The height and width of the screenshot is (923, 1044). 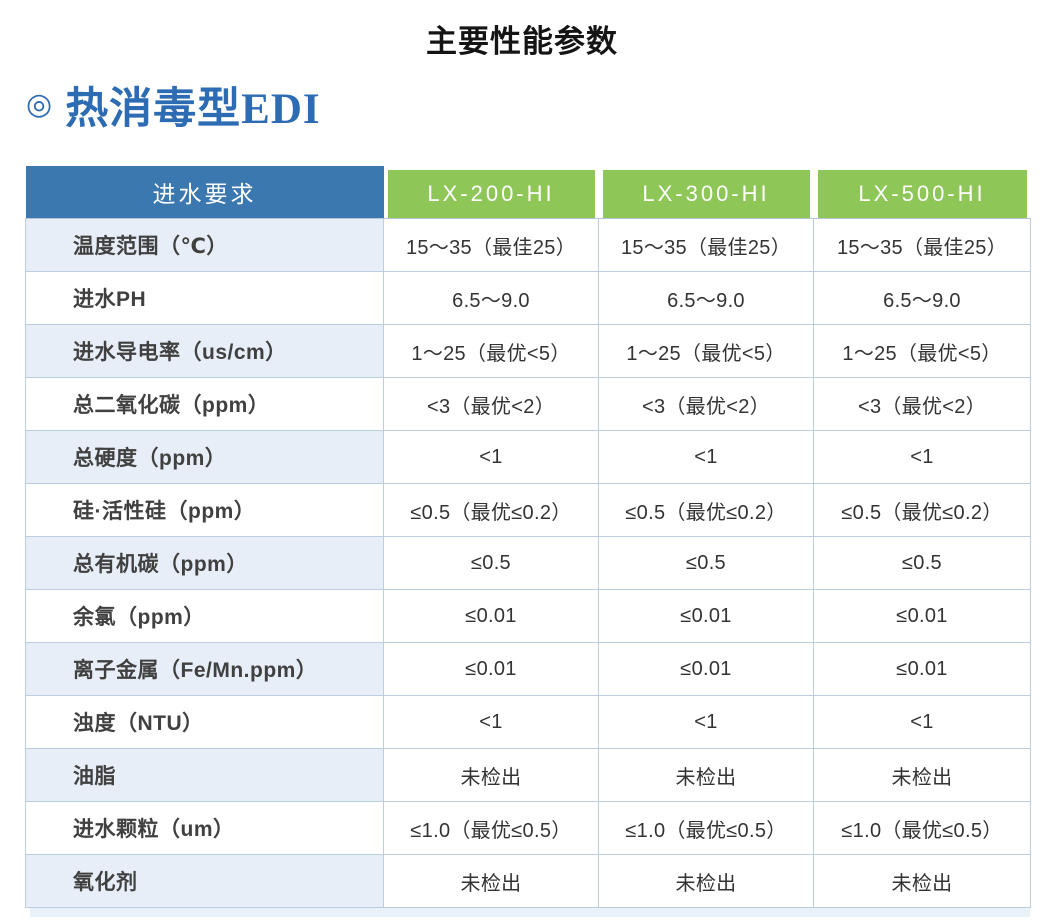 I want to click on table-row-turbidity: 浊度（NTU） <1 <1 <1, so click(x=528, y=722).